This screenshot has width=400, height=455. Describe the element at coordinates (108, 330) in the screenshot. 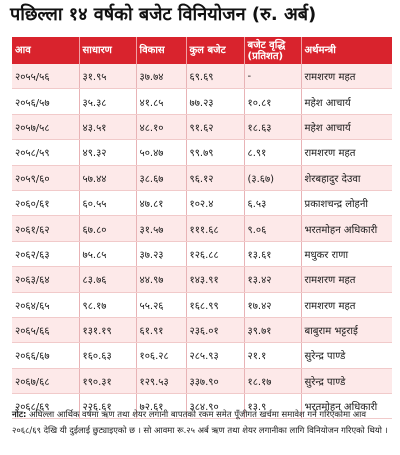

I see `cell-regular: १३१.१९` at that location.